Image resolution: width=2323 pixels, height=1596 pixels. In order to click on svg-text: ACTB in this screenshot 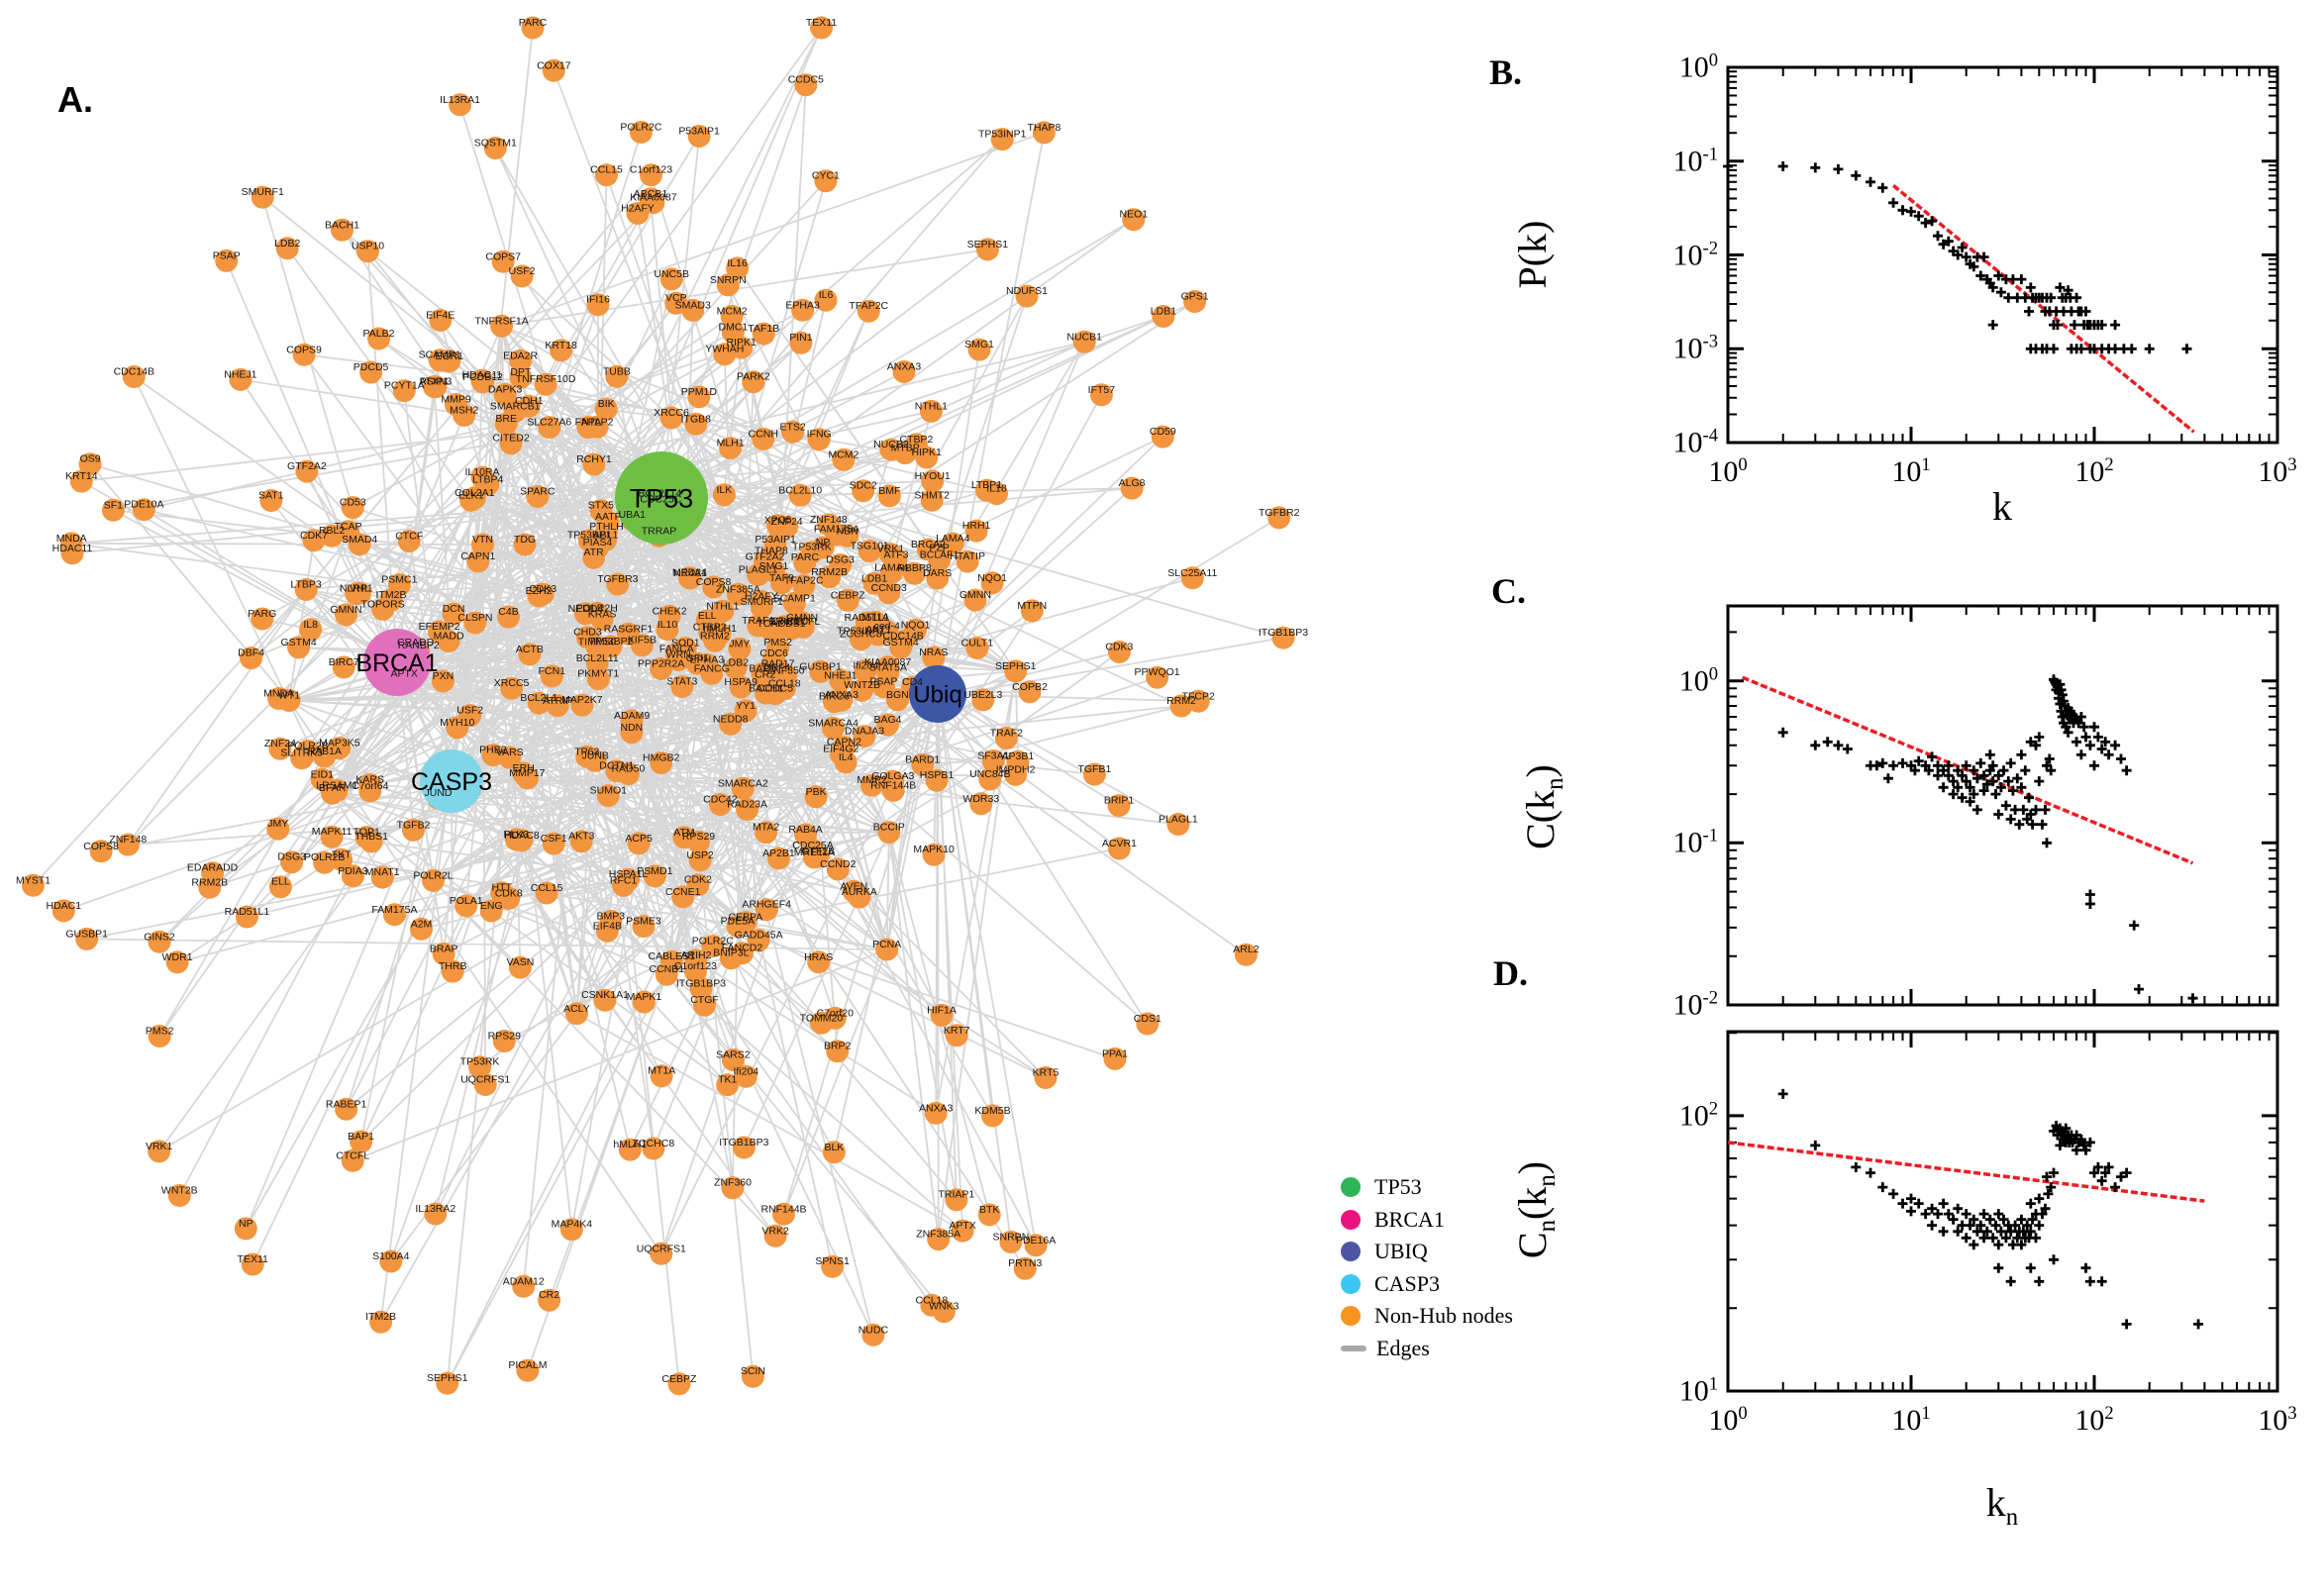, I will do `click(530, 649)`.